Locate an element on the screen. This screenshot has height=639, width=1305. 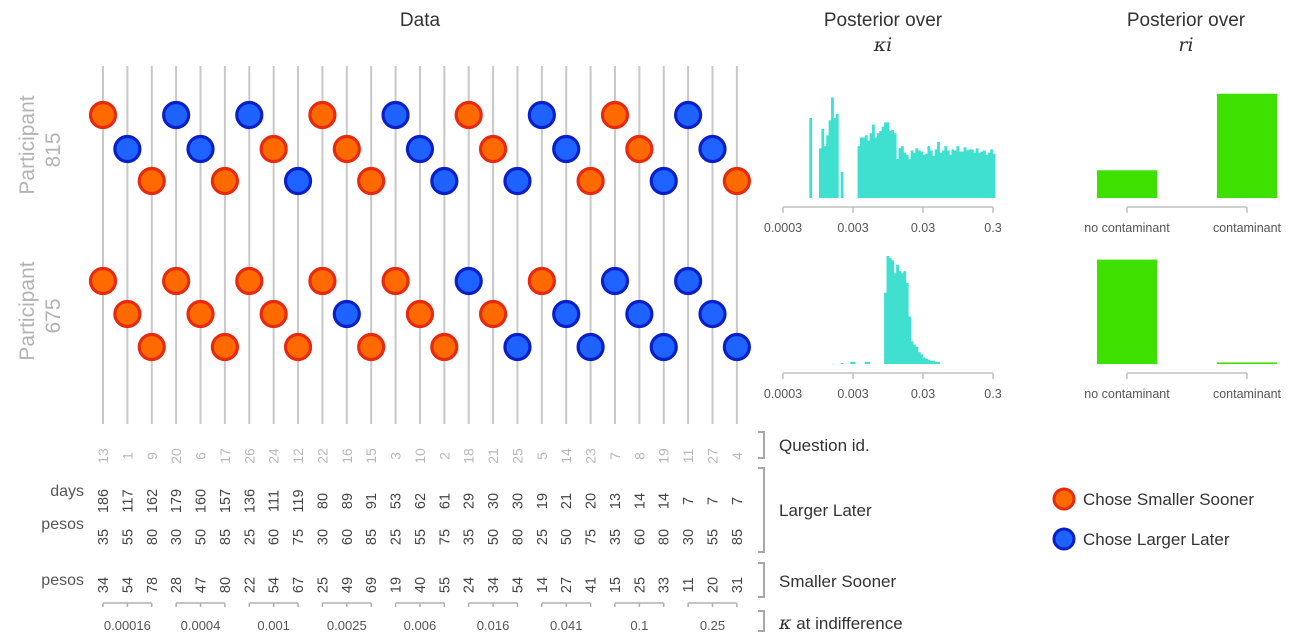
ss-pesos-20: 41 is located at coordinates (592, 585).